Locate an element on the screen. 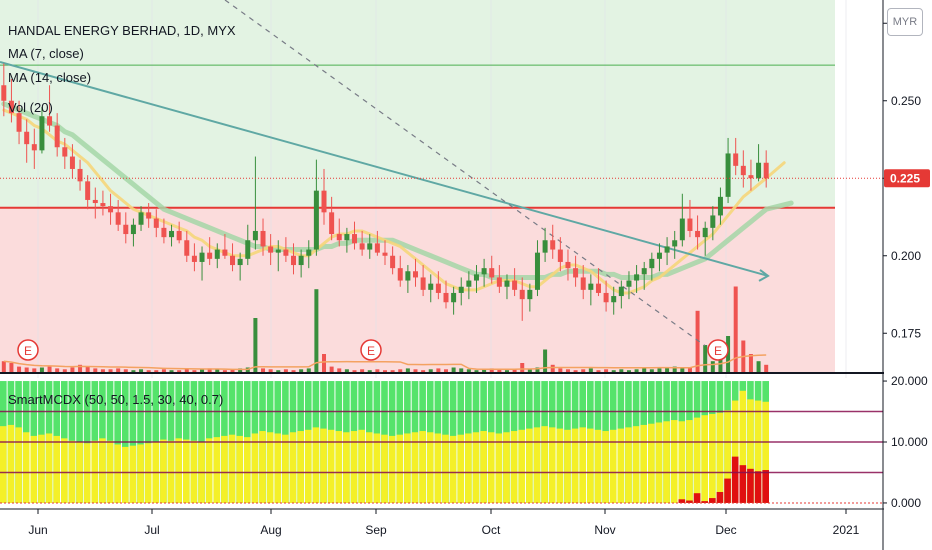  ma7-legend: MA (7, close) is located at coordinates (46, 53).